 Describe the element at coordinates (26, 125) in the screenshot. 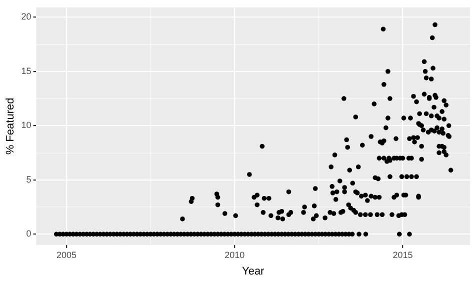

I see `y-tick-label: 10` at that location.